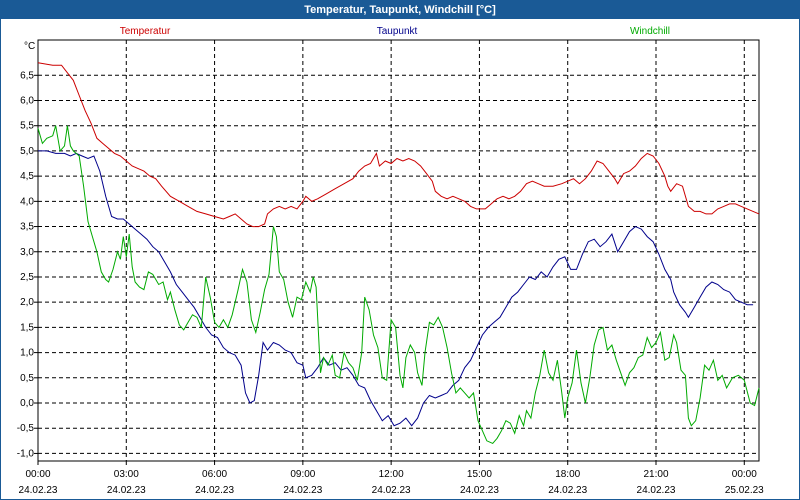 This screenshot has width=800, height=500. I want to click on y-tick-label: -0,5, so click(26, 428).